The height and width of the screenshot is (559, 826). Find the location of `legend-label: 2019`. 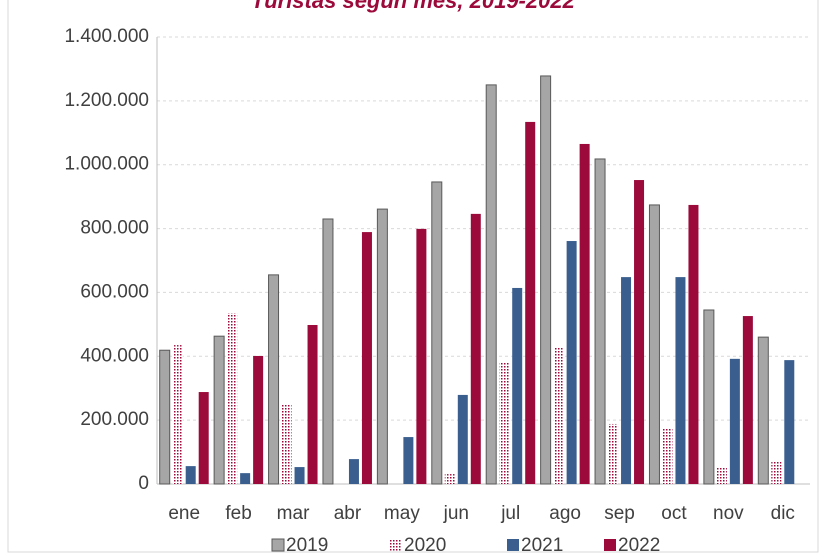

legend-label: 2019 is located at coordinates (307, 545).